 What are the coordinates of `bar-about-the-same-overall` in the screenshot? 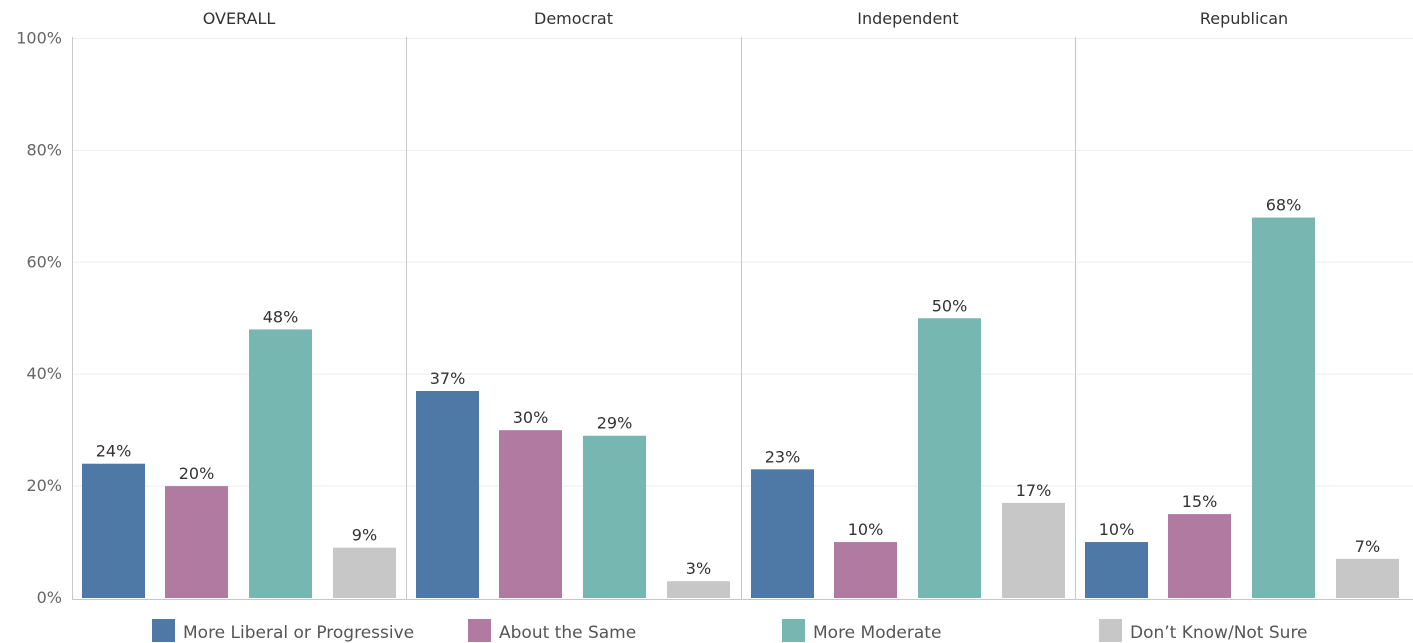 It's located at (196, 542).